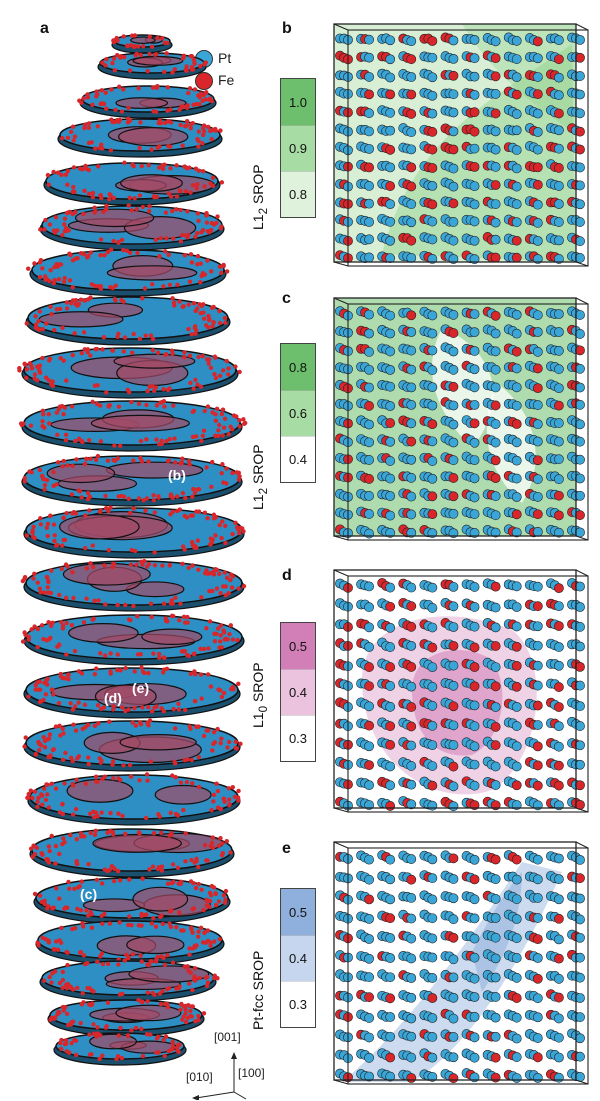 This screenshot has width=600, height=1101. Describe the element at coordinates (227, 1037) in the screenshot. I see `axis-label-001: [001]` at that location.